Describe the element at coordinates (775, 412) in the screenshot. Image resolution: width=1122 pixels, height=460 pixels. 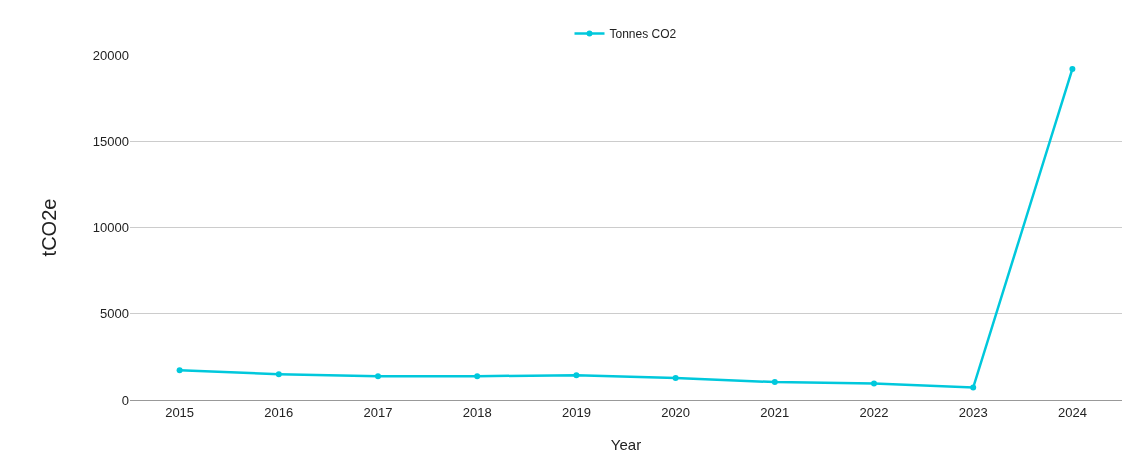
I see `x-tick-label: 2021` at that location.